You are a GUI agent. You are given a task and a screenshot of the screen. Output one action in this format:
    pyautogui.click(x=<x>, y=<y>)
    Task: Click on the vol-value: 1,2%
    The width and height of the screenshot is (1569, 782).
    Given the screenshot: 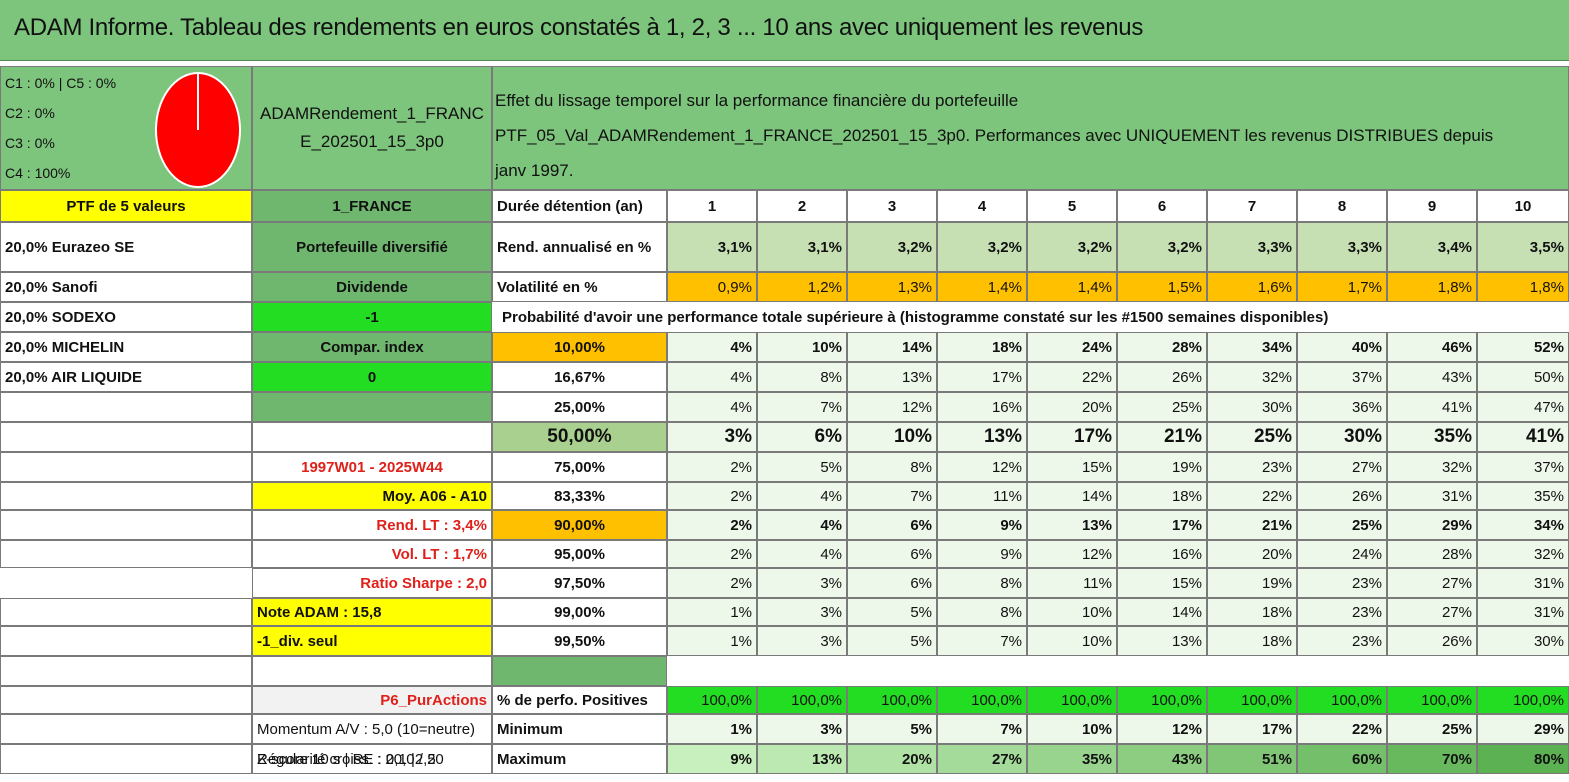 What is the action you would take?
    pyautogui.click(x=802, y=287)
    